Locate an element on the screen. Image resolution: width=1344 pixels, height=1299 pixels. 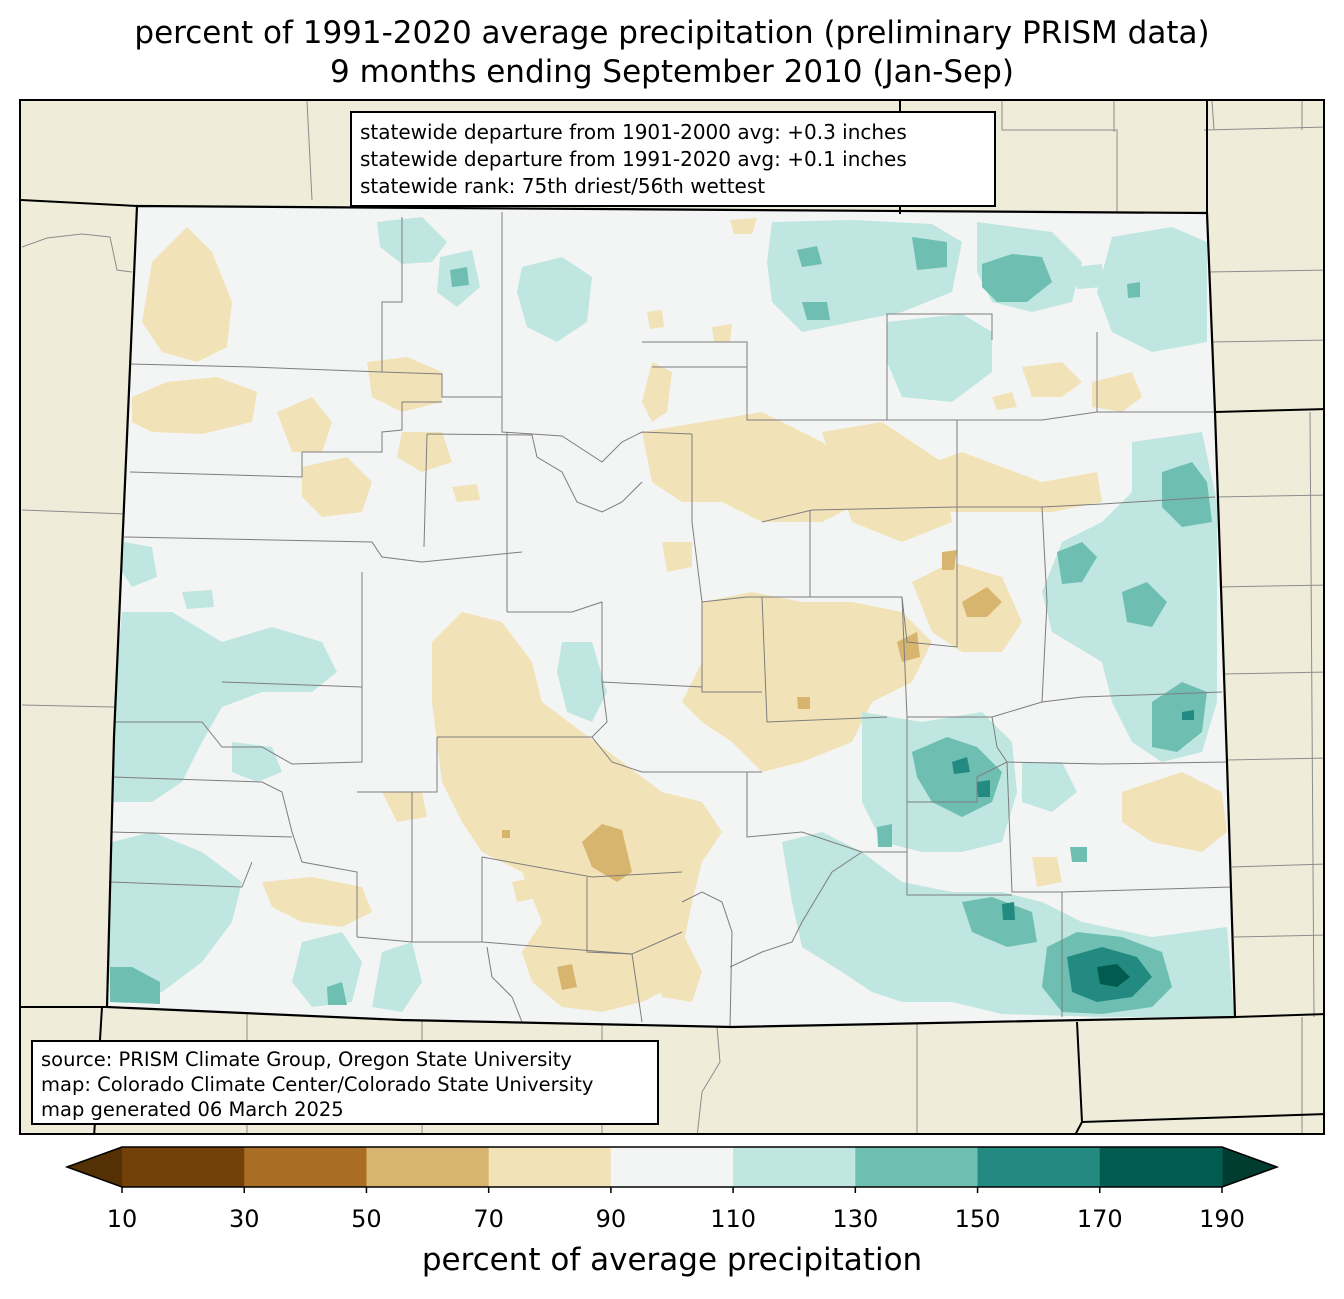
colorbar-over-arrow is located at coordinates (1249, 1167).